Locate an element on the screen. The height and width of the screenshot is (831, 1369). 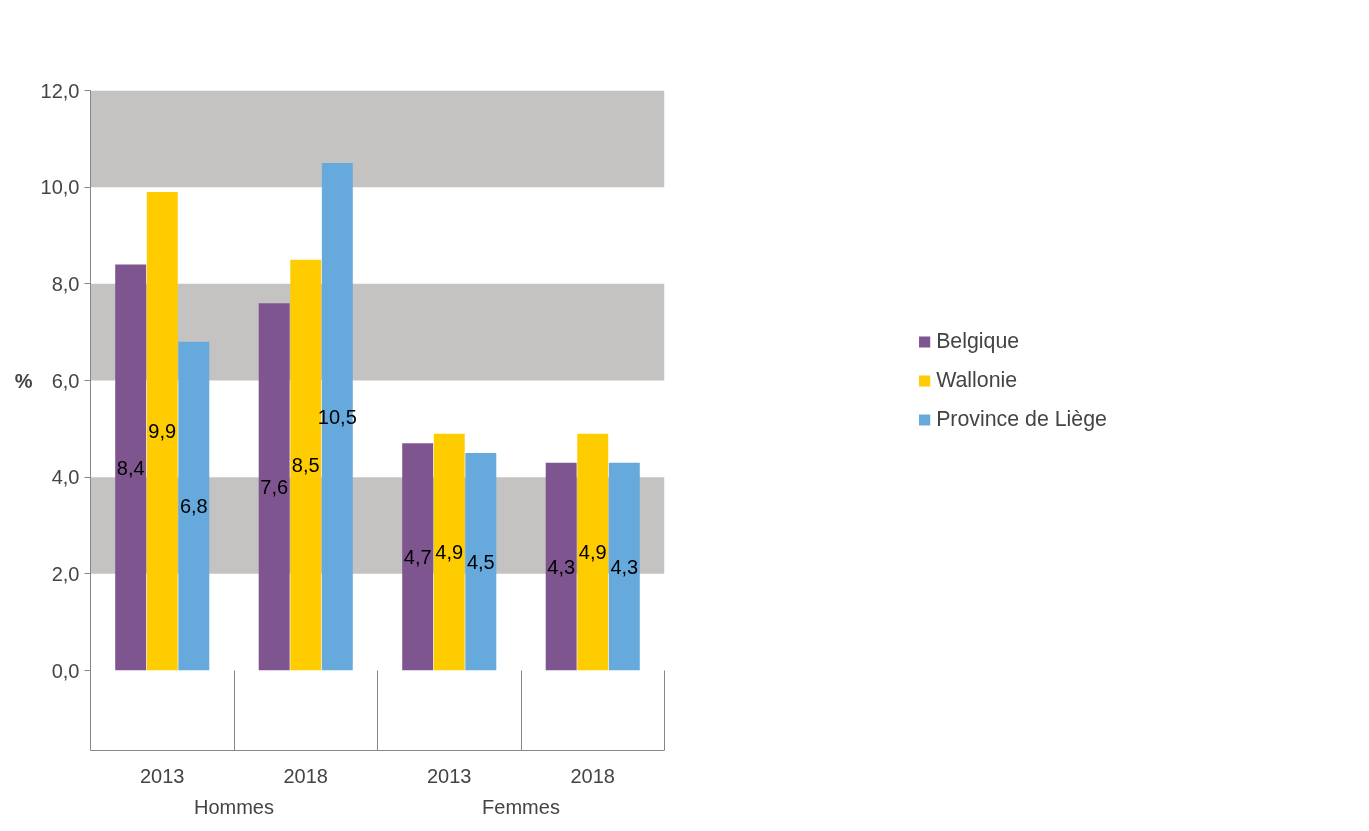
legend-label: Belgique is located at coordinates (978, 341).